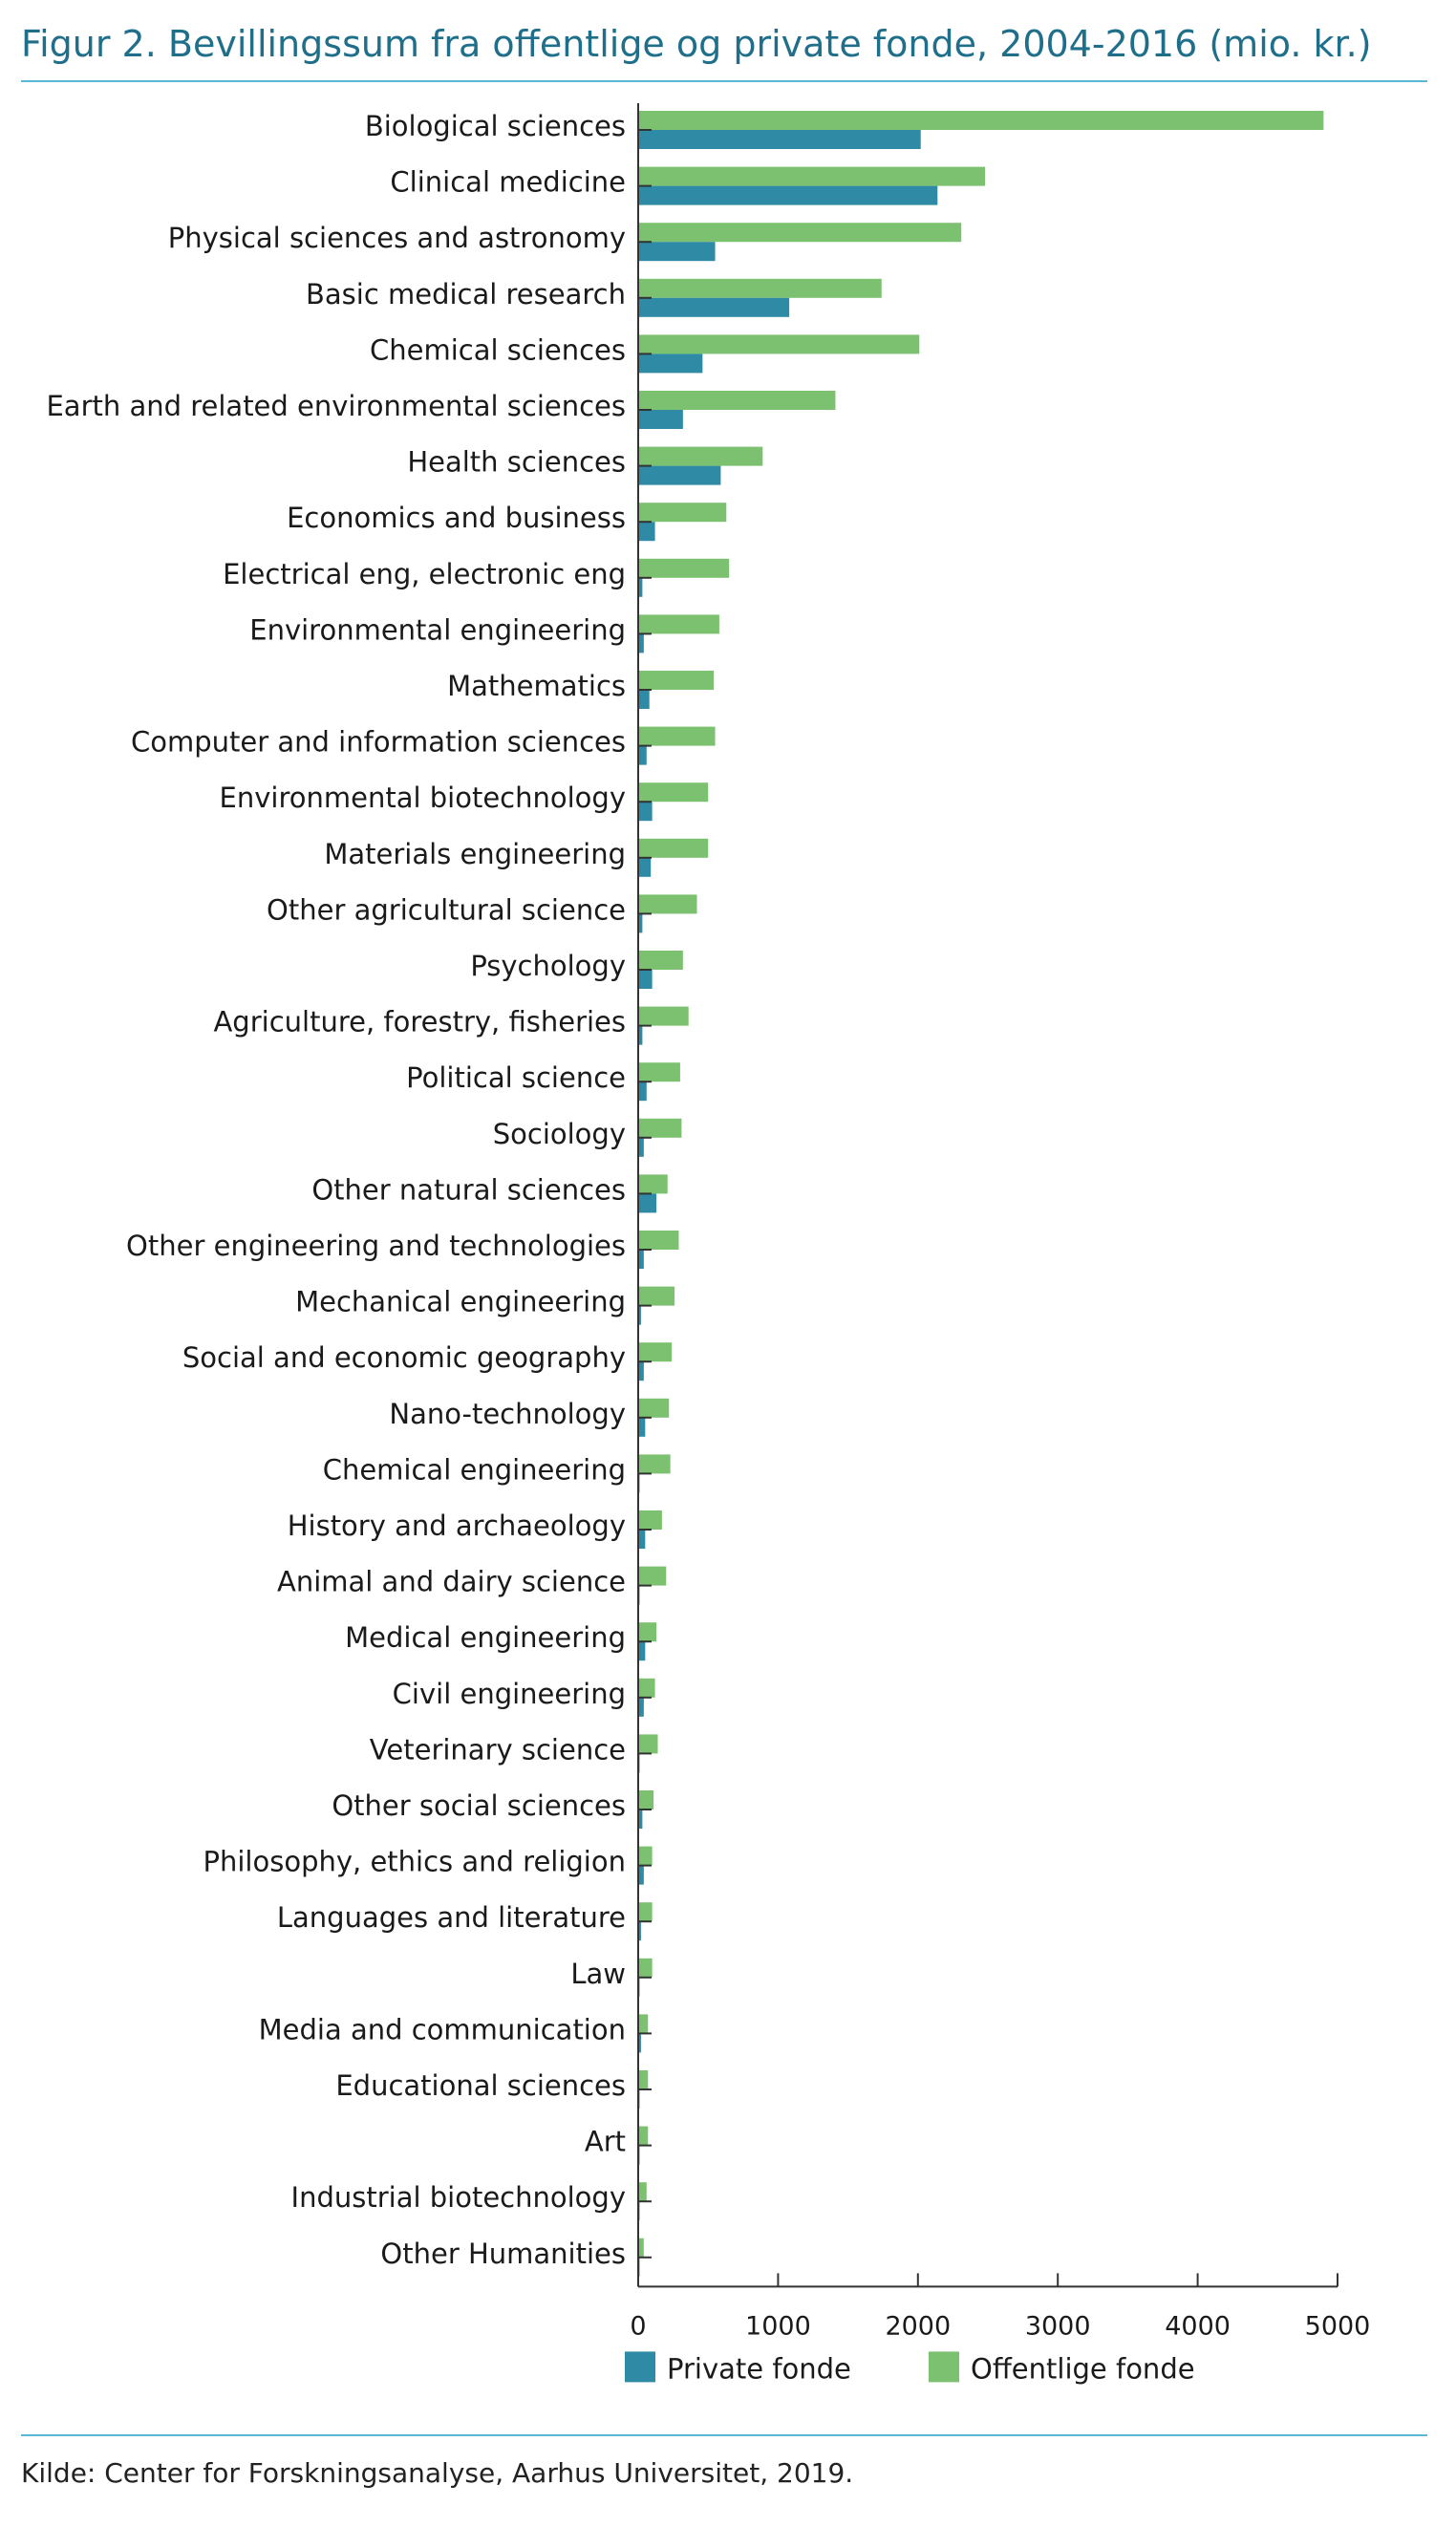 The width and height of the screenshot is (1456, 2527). Describe the element at coordinates (724, 81) in the screenshot. I see `title-rule` at that location.